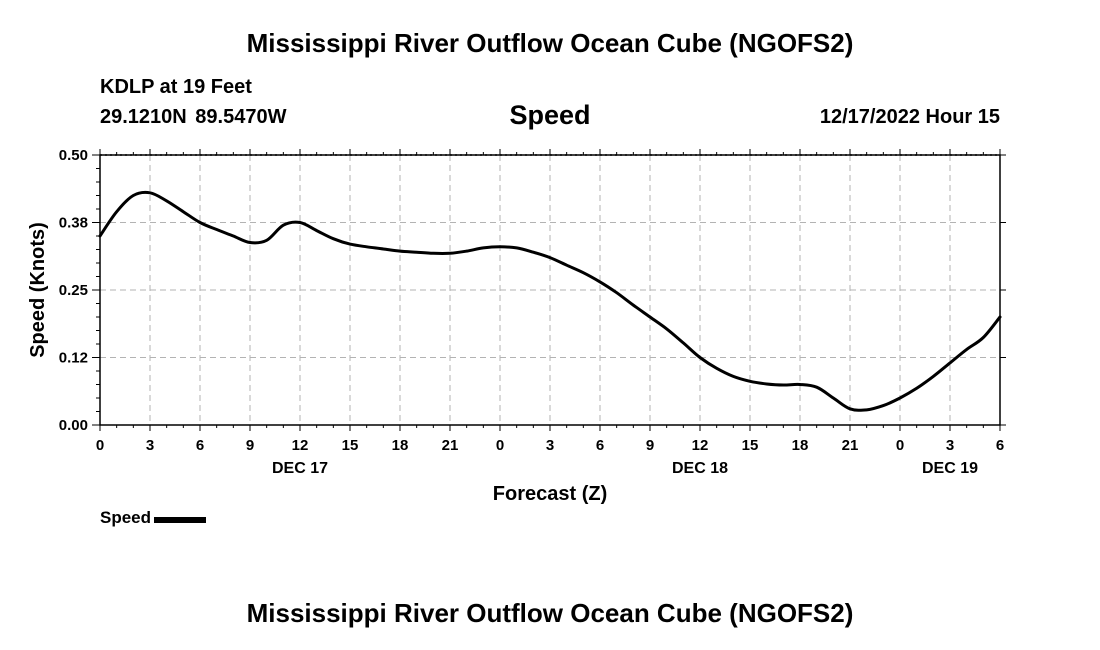  What do you see at coordinates (73, 223) in the screenshot?
I see `y-tick-label: 0.38` at bounding box center [73, 223].